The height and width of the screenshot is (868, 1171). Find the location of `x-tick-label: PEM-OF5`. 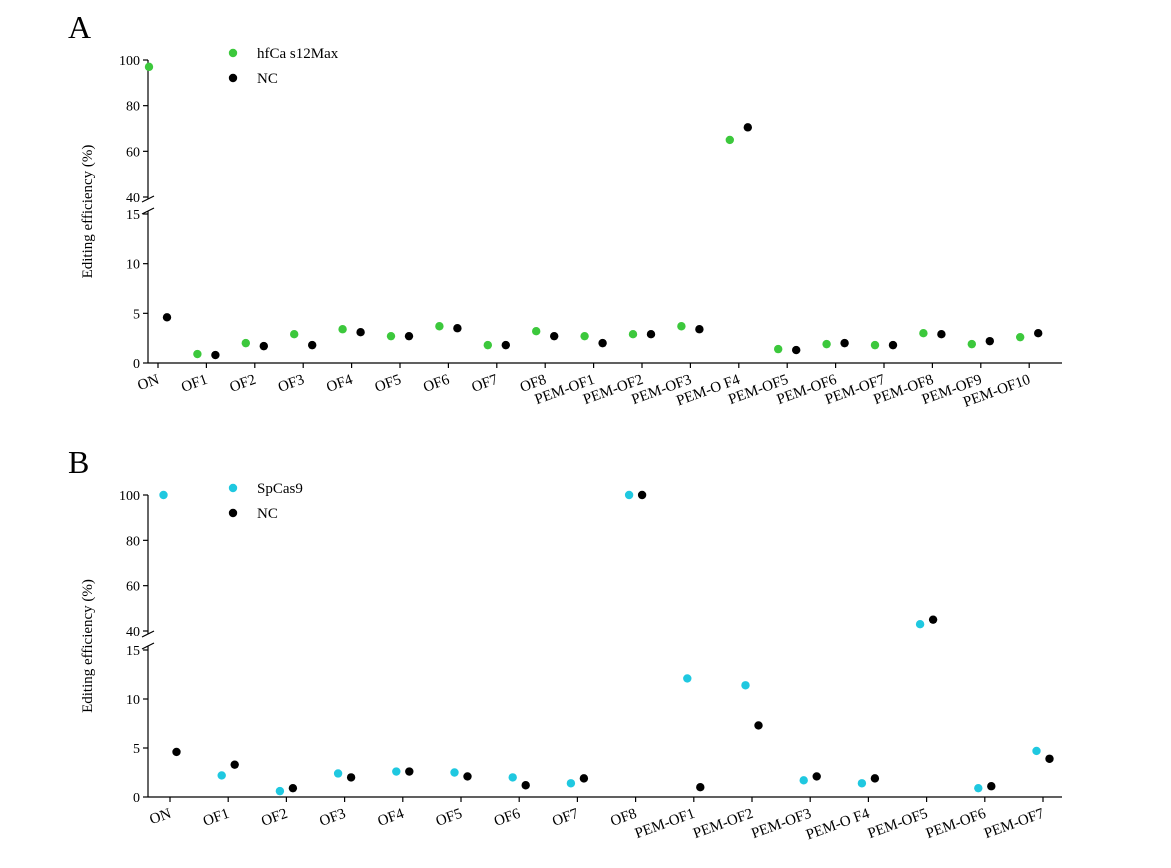

x-tick-label: PEM-OF5 is located at coordinates (898, 824).